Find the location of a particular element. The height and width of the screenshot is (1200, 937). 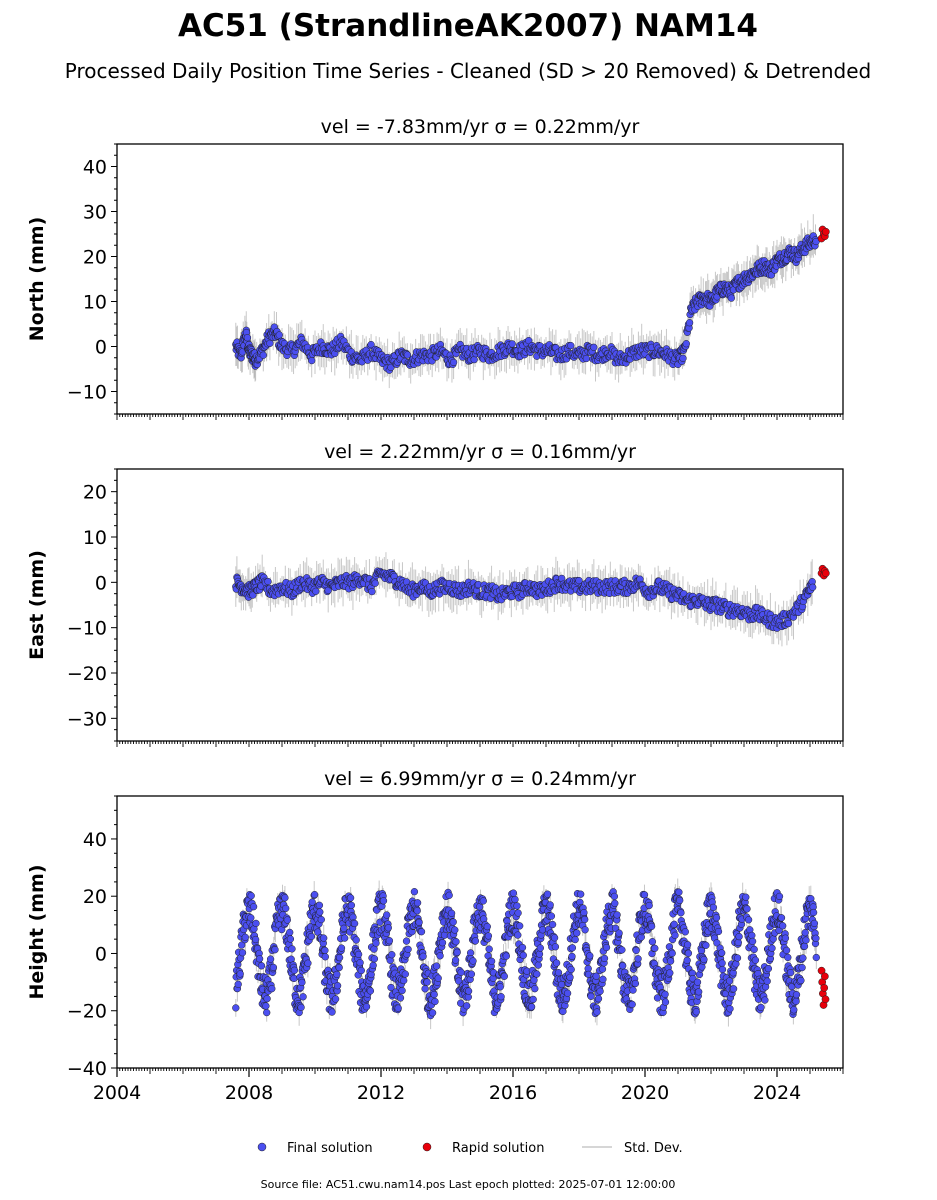

figure-title: AC51 (StrandlineAK2007) NAM14 is located at coordinates (468, 26).